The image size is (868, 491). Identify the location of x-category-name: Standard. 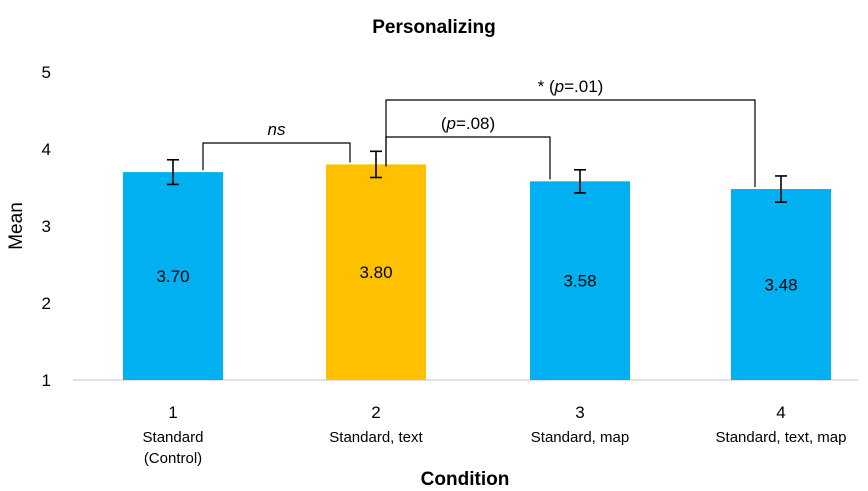
(173, 437).